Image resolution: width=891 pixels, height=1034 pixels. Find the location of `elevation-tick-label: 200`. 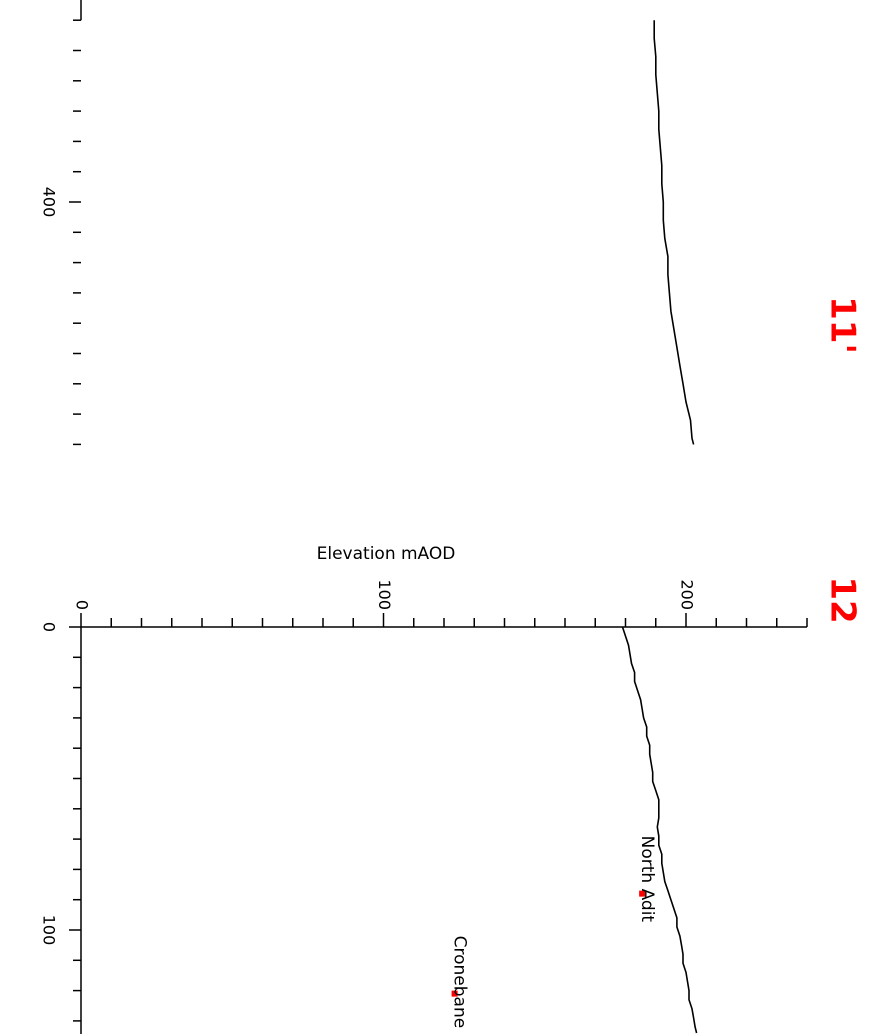

elevation-tick-label: 200 is located at coordinates (687, 594).